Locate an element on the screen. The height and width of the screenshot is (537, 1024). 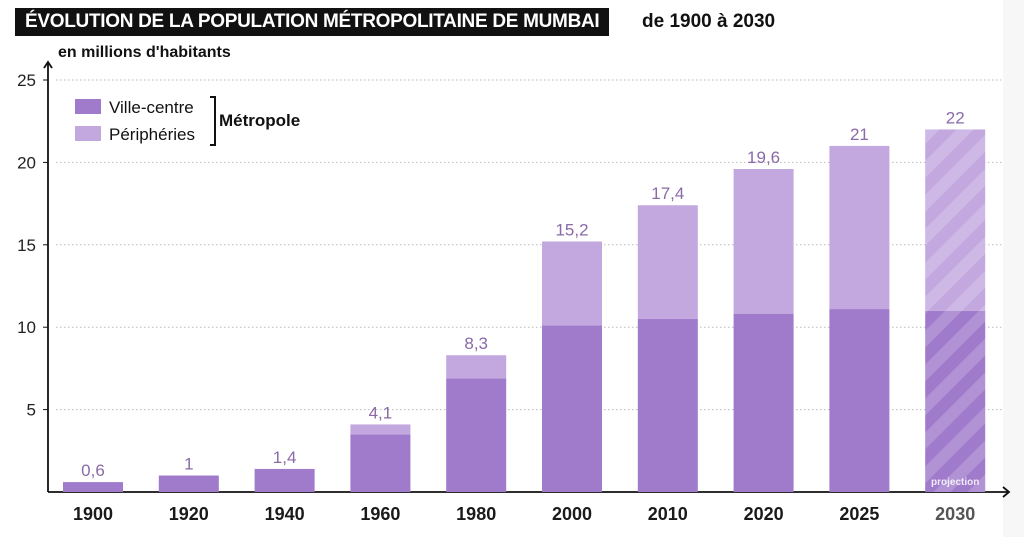
bar-total-label: 0,6 is located at coordinates (93, 470).